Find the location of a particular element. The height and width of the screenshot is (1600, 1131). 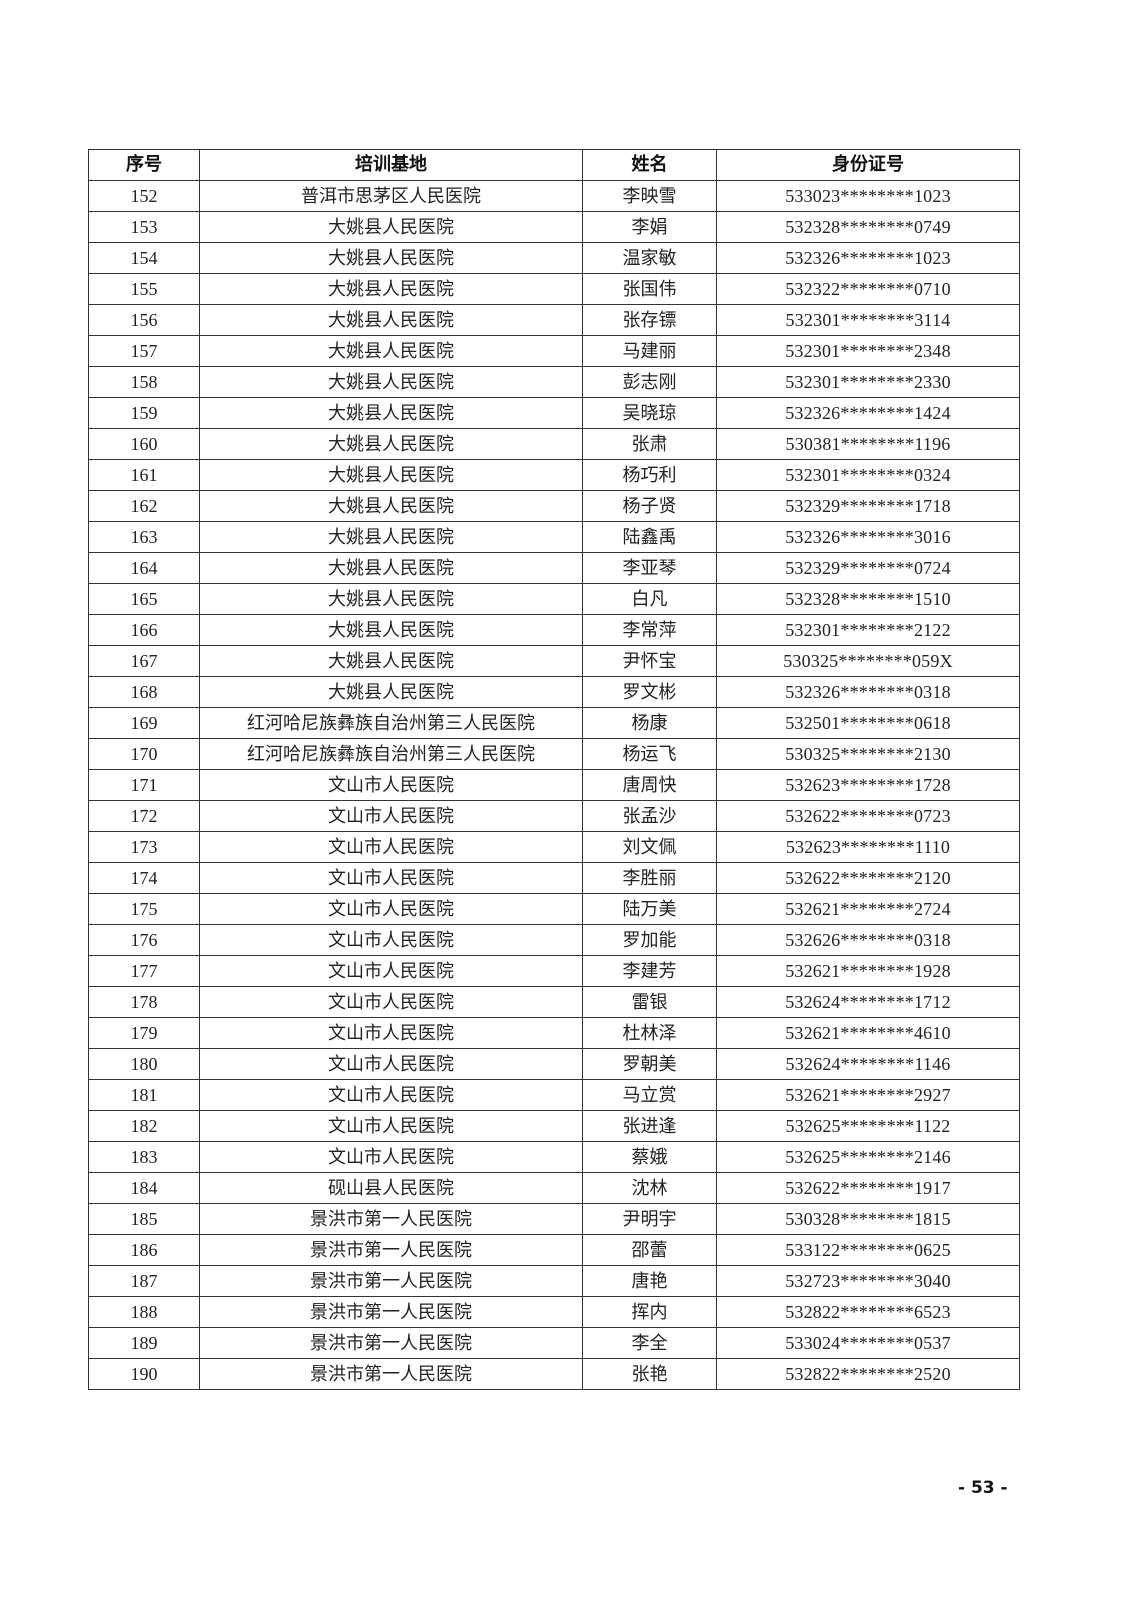

cell-training-base: 红河哈尼族彝族自治州第三人民医院 is located at coordinates (391, 754).